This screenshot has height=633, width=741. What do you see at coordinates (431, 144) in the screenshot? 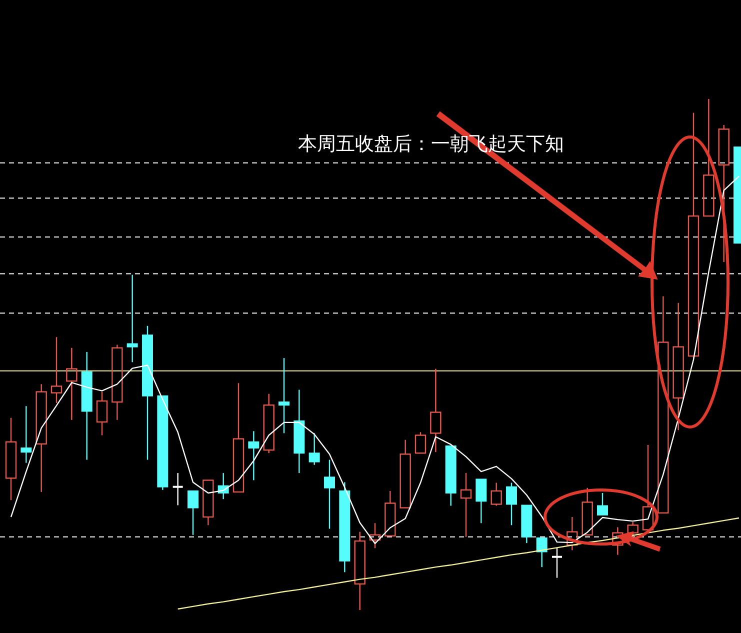
I see `annotation: 本周五收盘后：一朝飞起天下知` at bounding box center [431, 144].